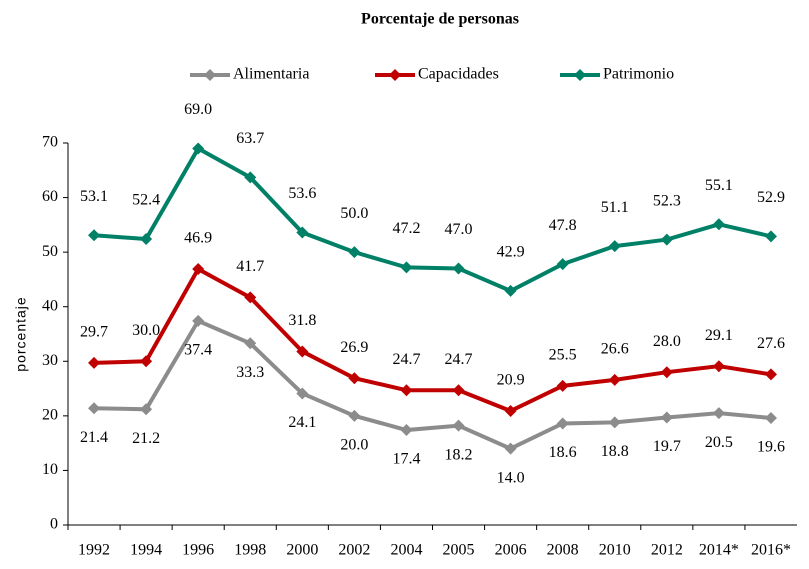 This screenshot has width=809, height=569. Describe the element at coordinates (719, 185) in the screenshot. I see `data-label: 55.1` at that location.